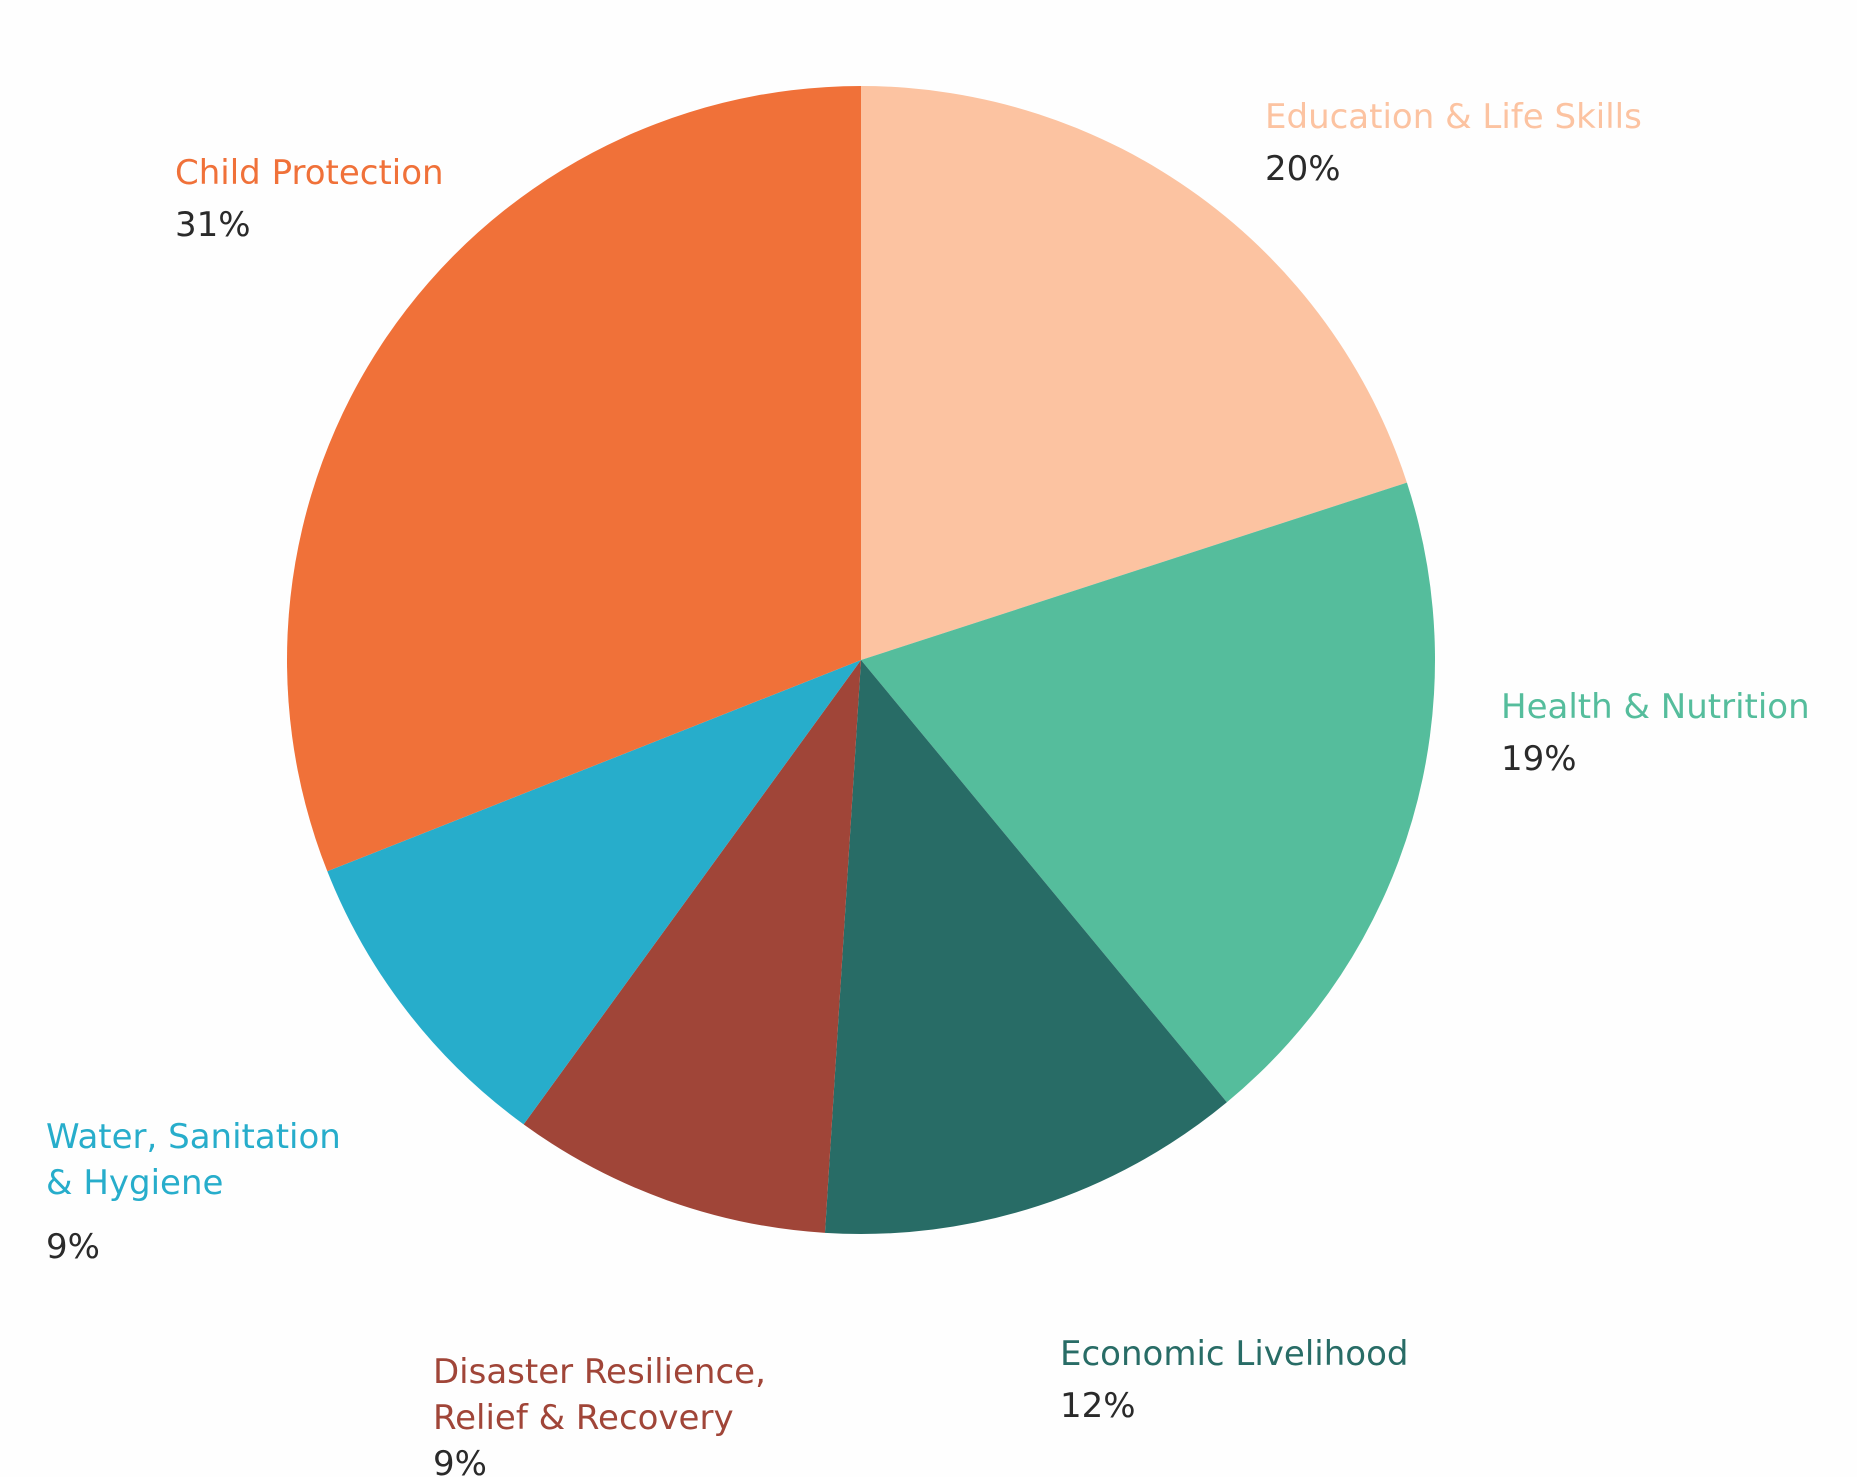 The height and width of the screenshot is (1477, 1857). What do you see at coordinates (1453, 143) in the screenshot?
I see `label-education: Education & Life Skills 20%` at bounding box center [1453, 143].